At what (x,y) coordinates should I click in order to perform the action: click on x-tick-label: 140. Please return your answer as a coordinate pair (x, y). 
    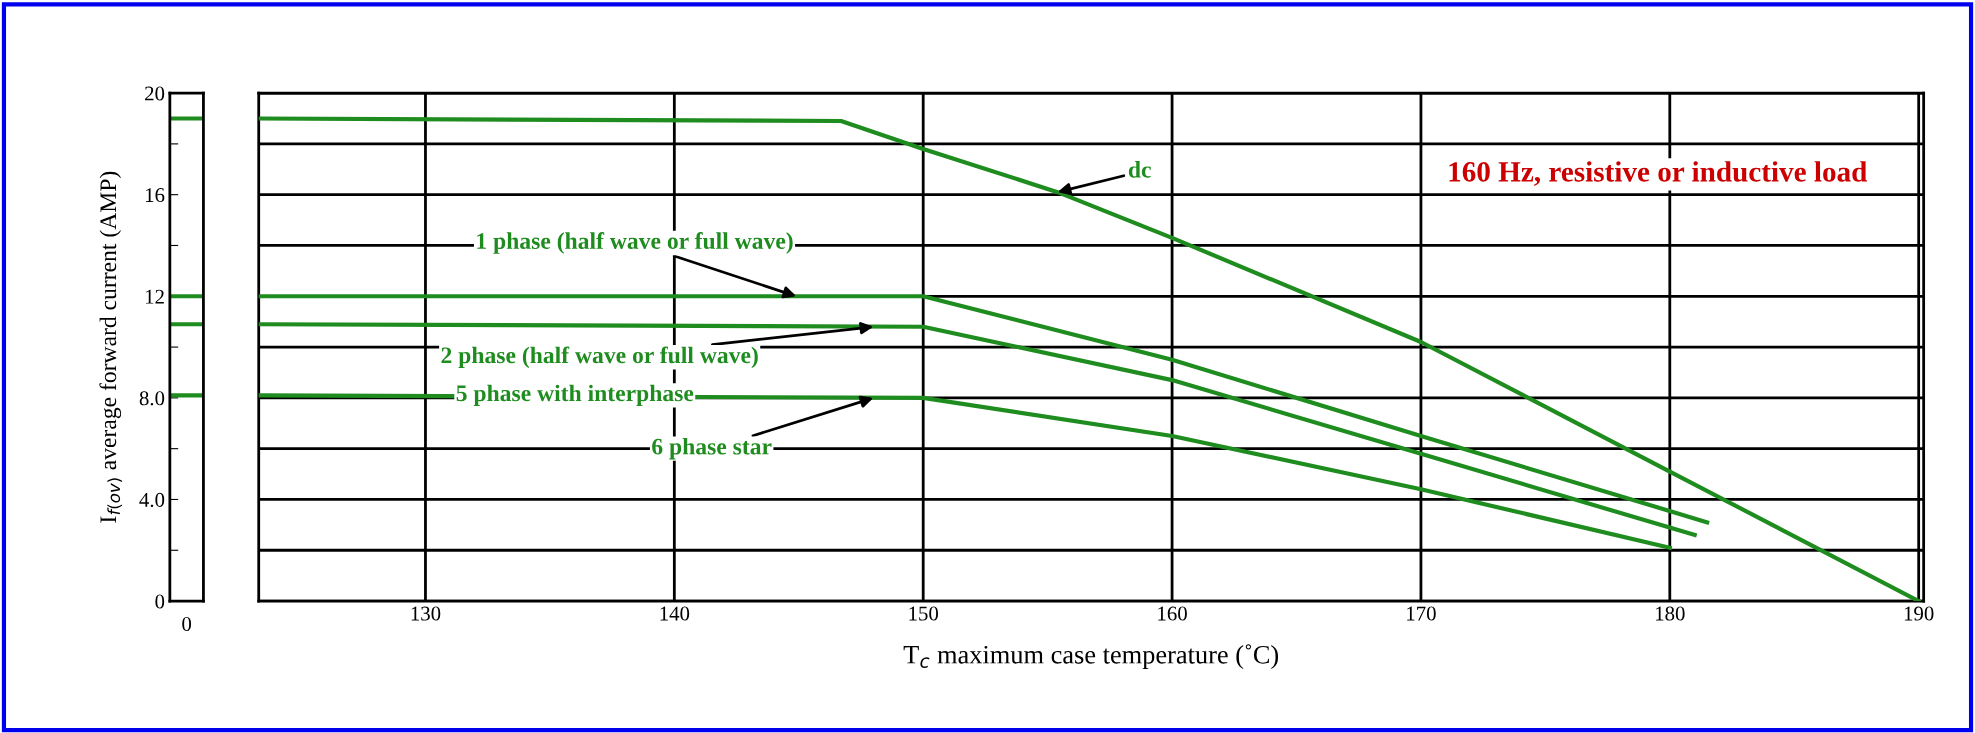
    Looking at the image, I should click on (675, 613).